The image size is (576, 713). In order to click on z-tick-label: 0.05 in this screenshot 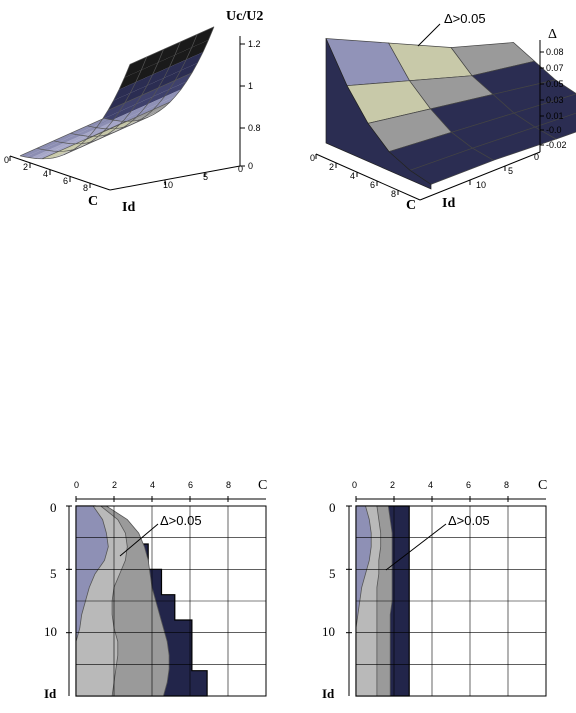, I will do `click(555, 84)`.